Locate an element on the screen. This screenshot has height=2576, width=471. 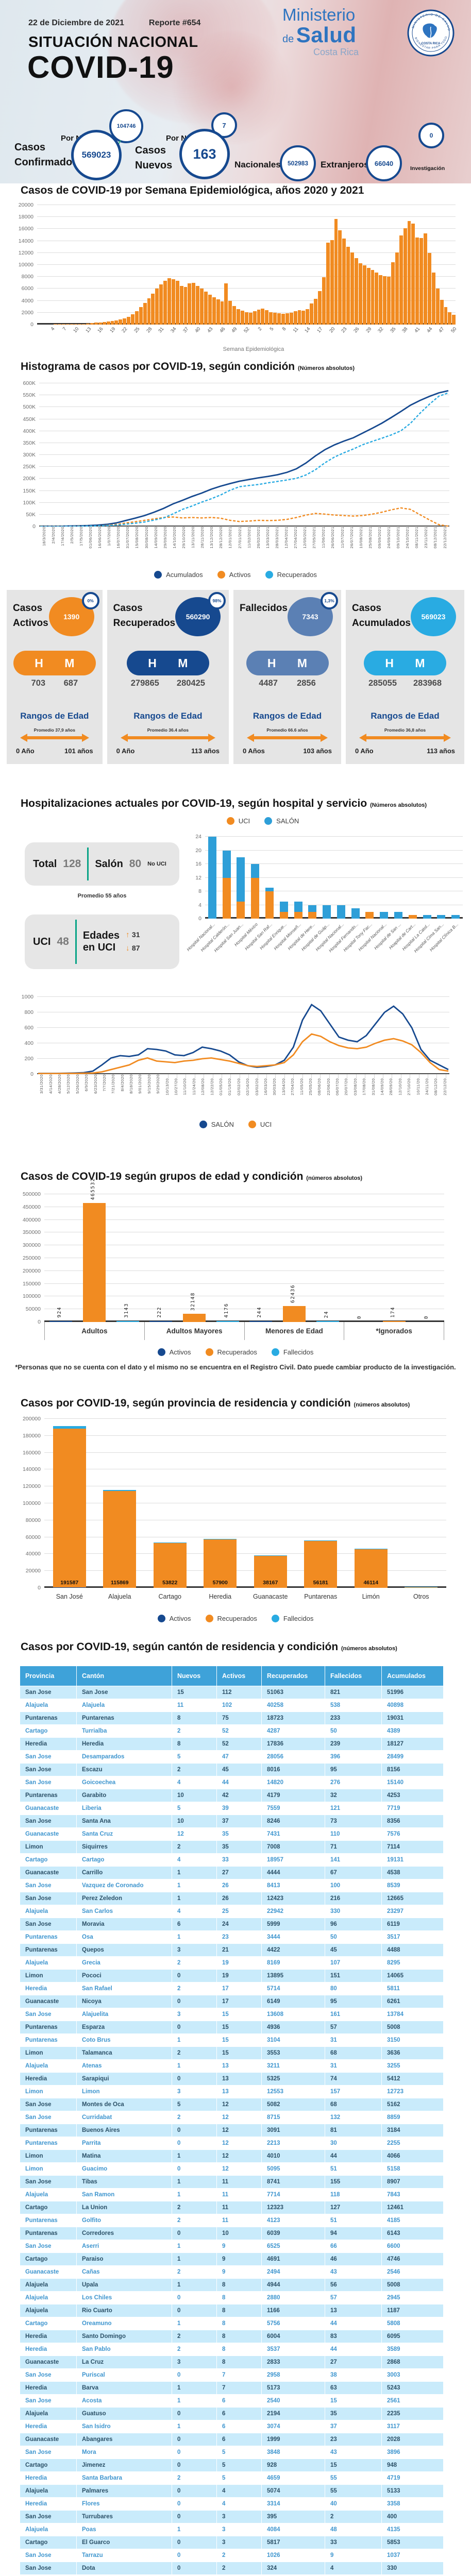
legend-item: Activos is located at coordinates (174, 1352).